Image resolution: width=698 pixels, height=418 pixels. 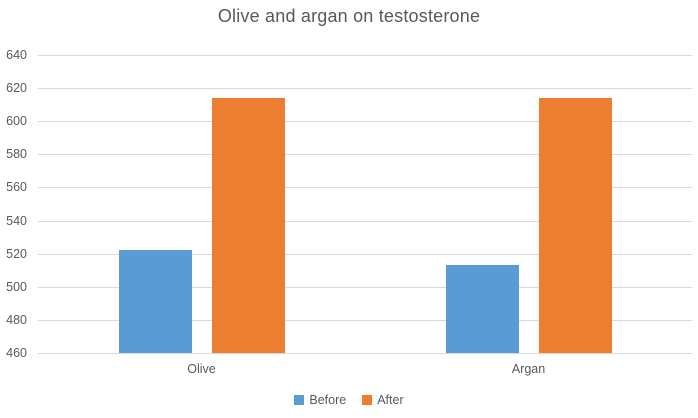 What do you see at coordinates (482, 309) in the screenshot?
I see `bar-before-argan` at bounding box center [482, 309].